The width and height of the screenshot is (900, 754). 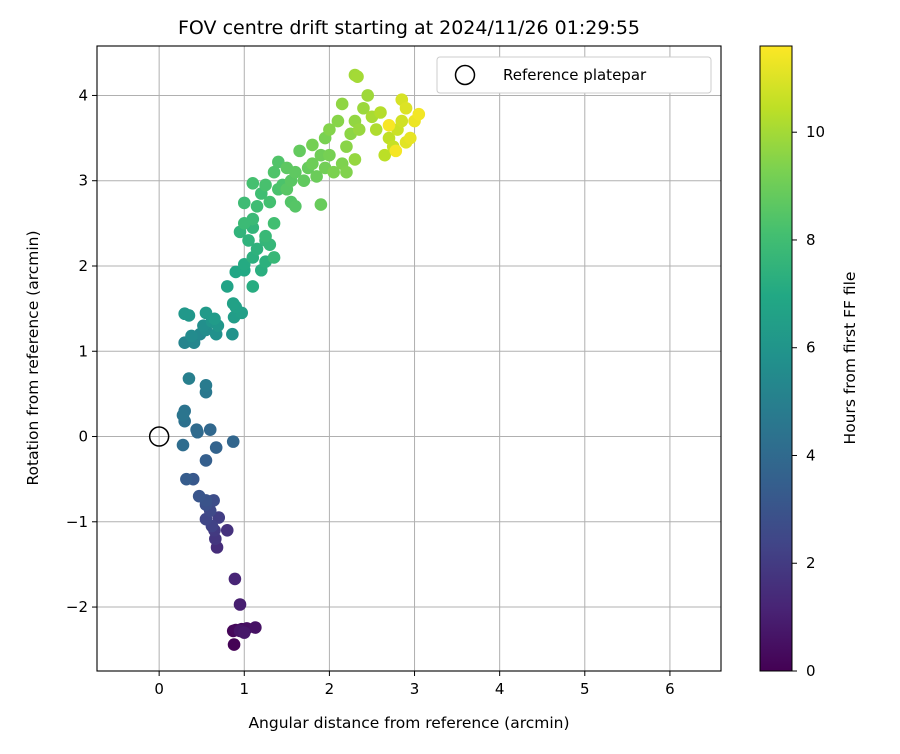 I want to click on colorbar-ticks: 0 2 4 6 8 10, so click(x=808, y=401).